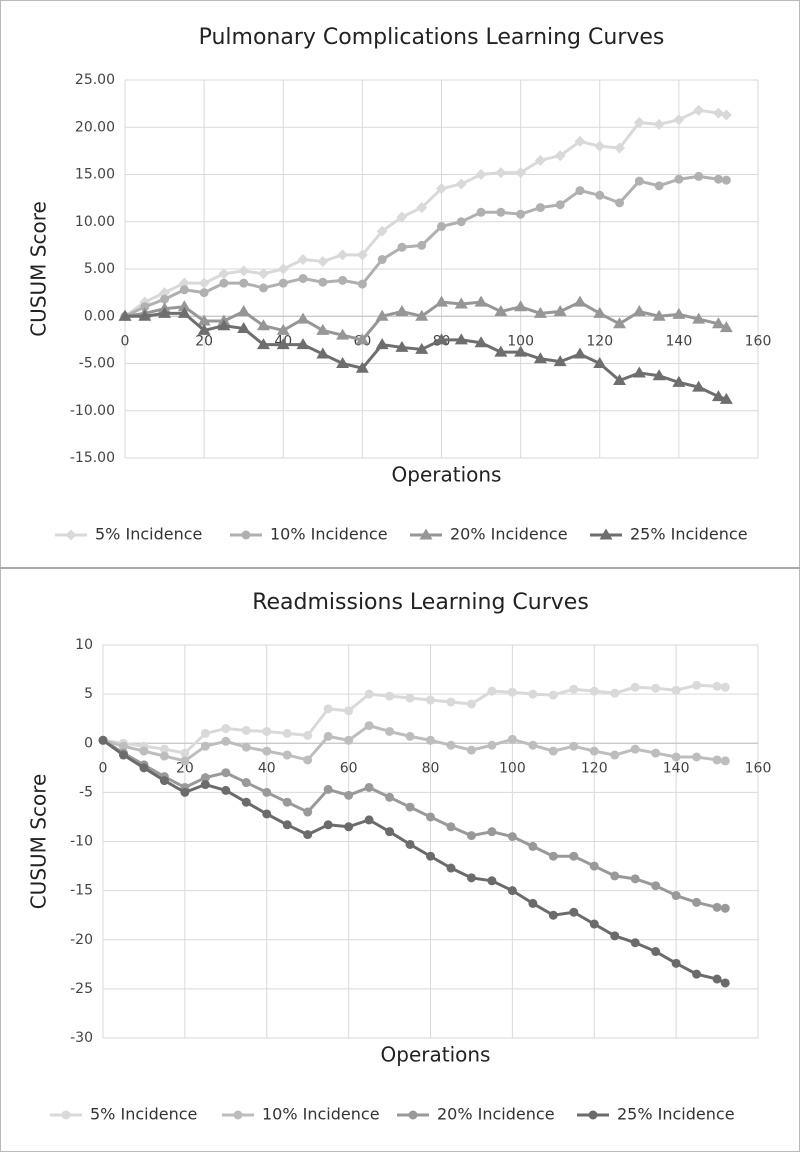 This screenshot has height=1152, width=800. What do you see at coordinates (95, 80) in the screenshot?
I see `y-tick-label: 25.00` at bounding box center [95, 80].